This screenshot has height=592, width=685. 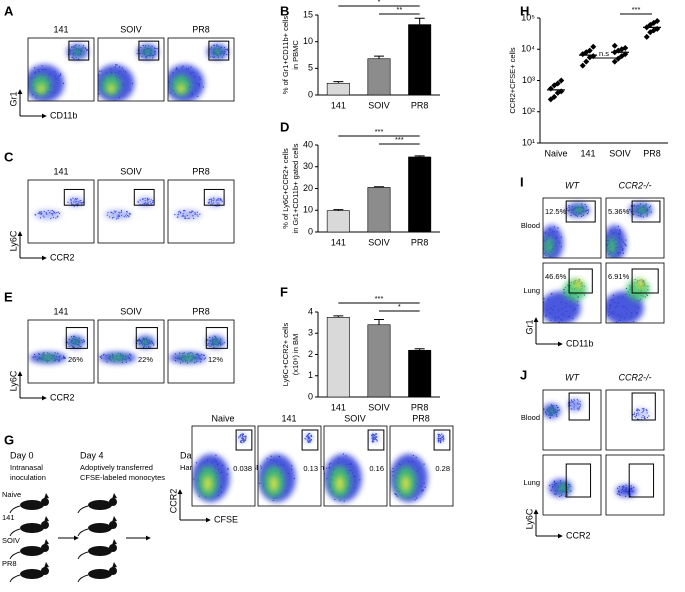 I want to click on column-label: CCR2-/-, so click(x=635, y=377).